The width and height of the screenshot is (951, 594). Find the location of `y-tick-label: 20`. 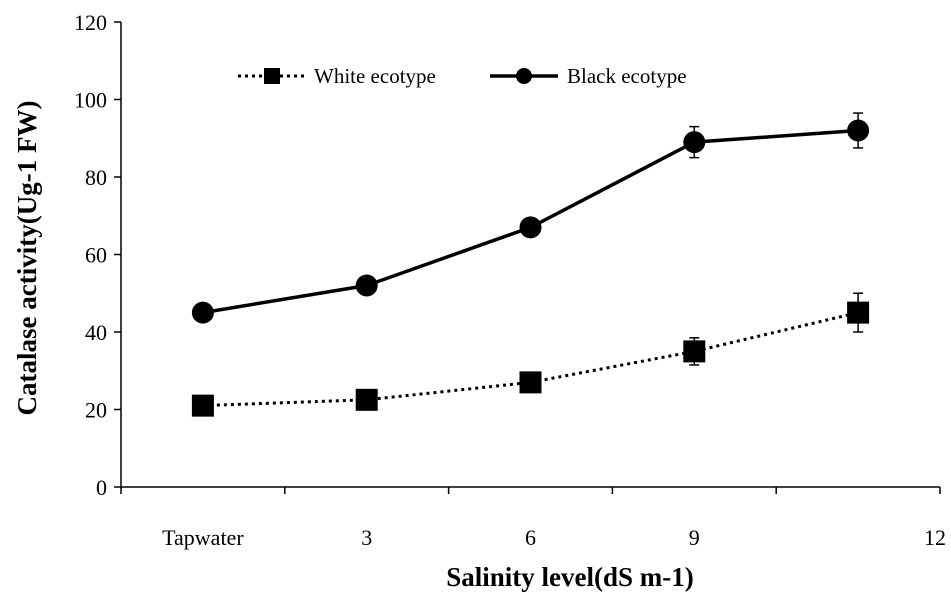

y-tick-label: 20 is located at coordinates (96, 410).